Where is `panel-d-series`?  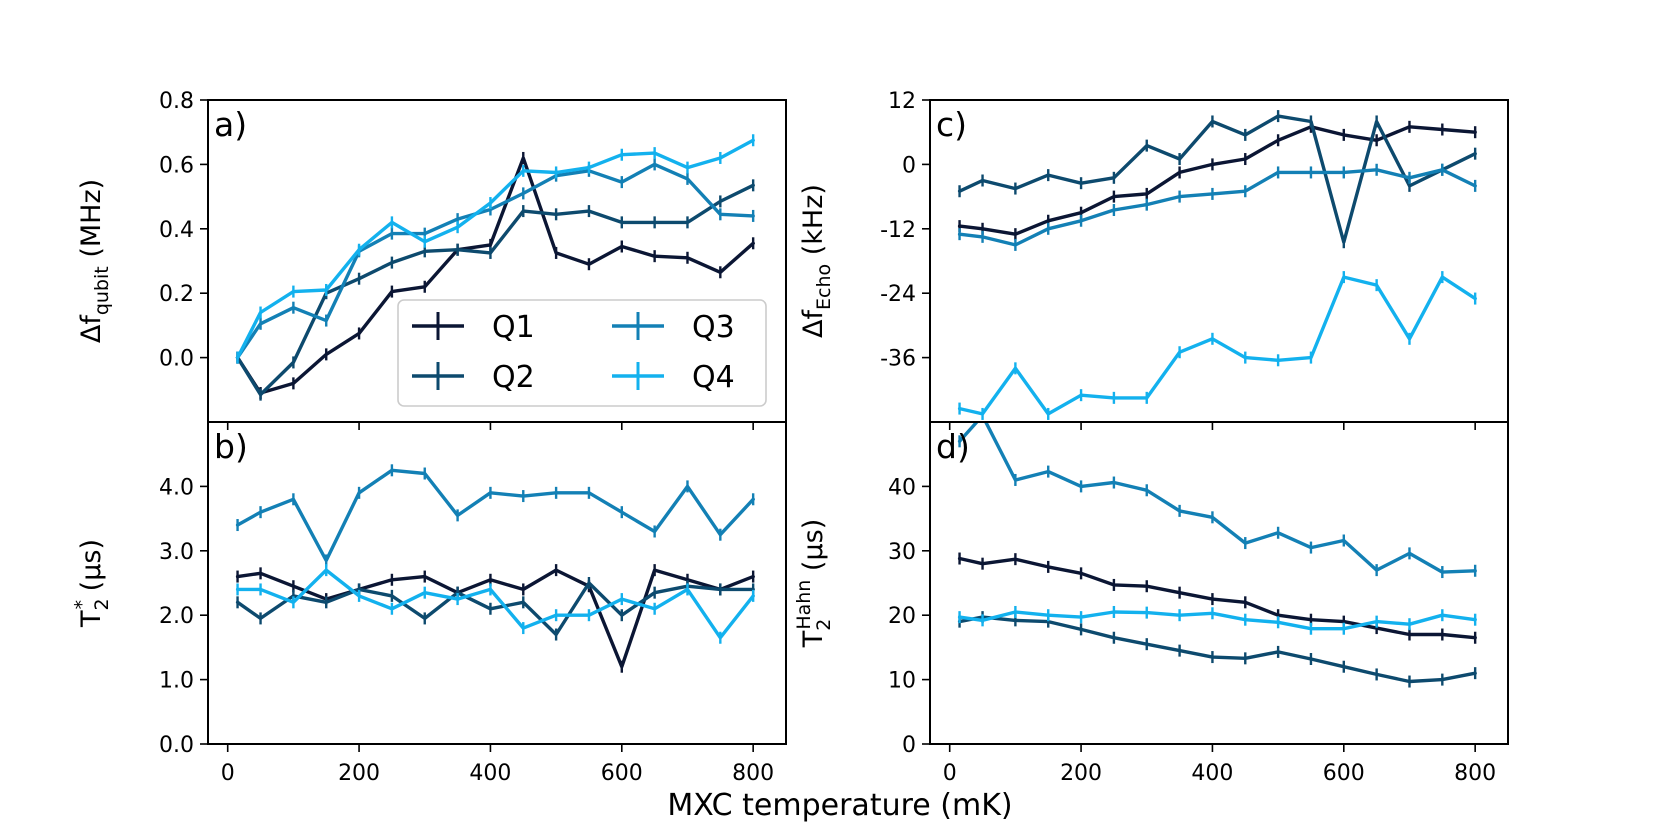 panel-d-series is located at coordinates (1217, 555).